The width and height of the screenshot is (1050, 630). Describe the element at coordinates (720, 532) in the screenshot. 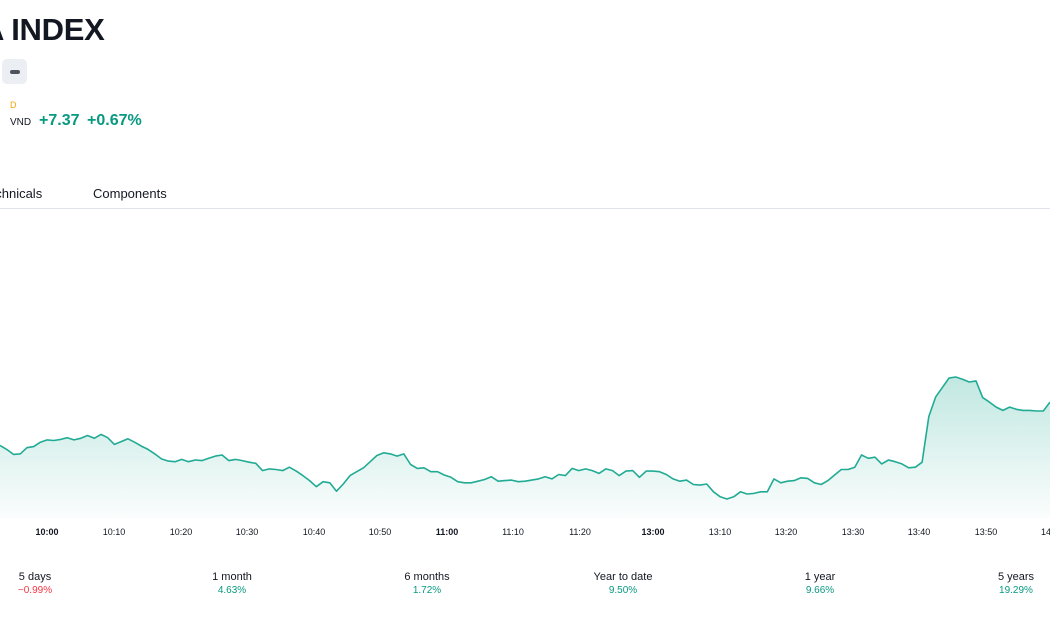

I see `x-tick-label: 13:10` at that location.